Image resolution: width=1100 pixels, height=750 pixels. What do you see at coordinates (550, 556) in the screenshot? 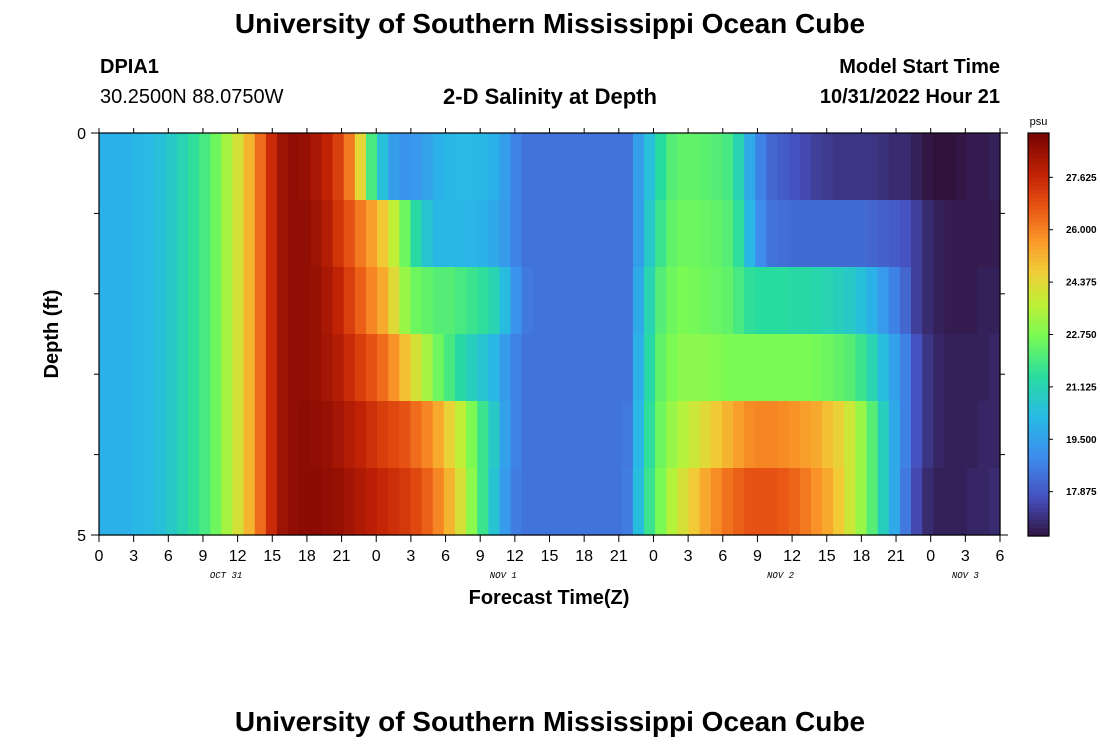
I see `x-tick-label: 15` at bounding box center [550, 556].